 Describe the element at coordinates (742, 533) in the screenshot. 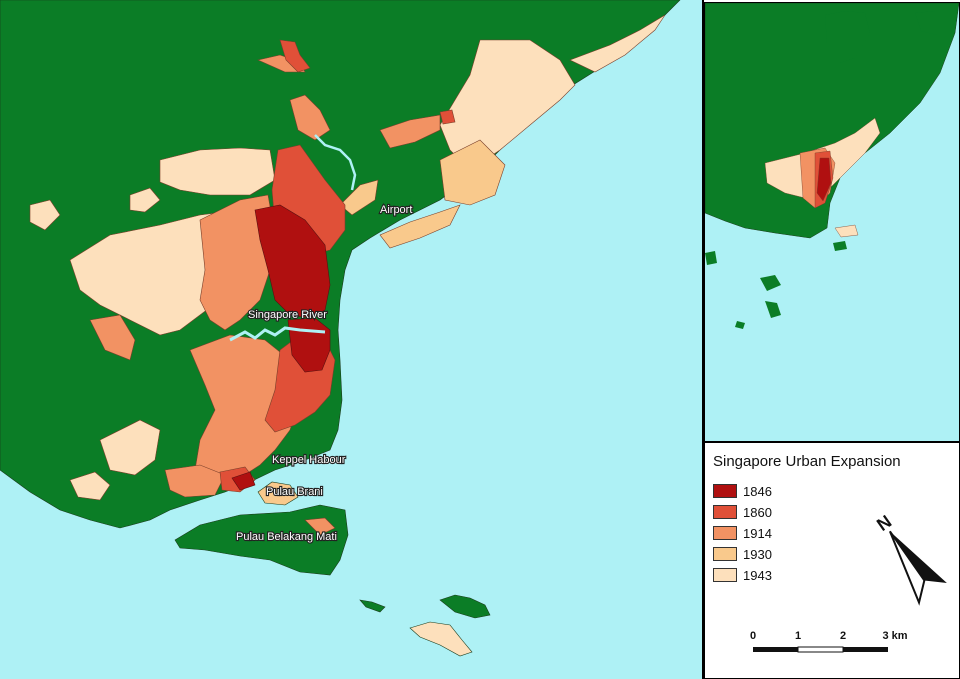

I see `legend-item-1914: 1914` at that location.